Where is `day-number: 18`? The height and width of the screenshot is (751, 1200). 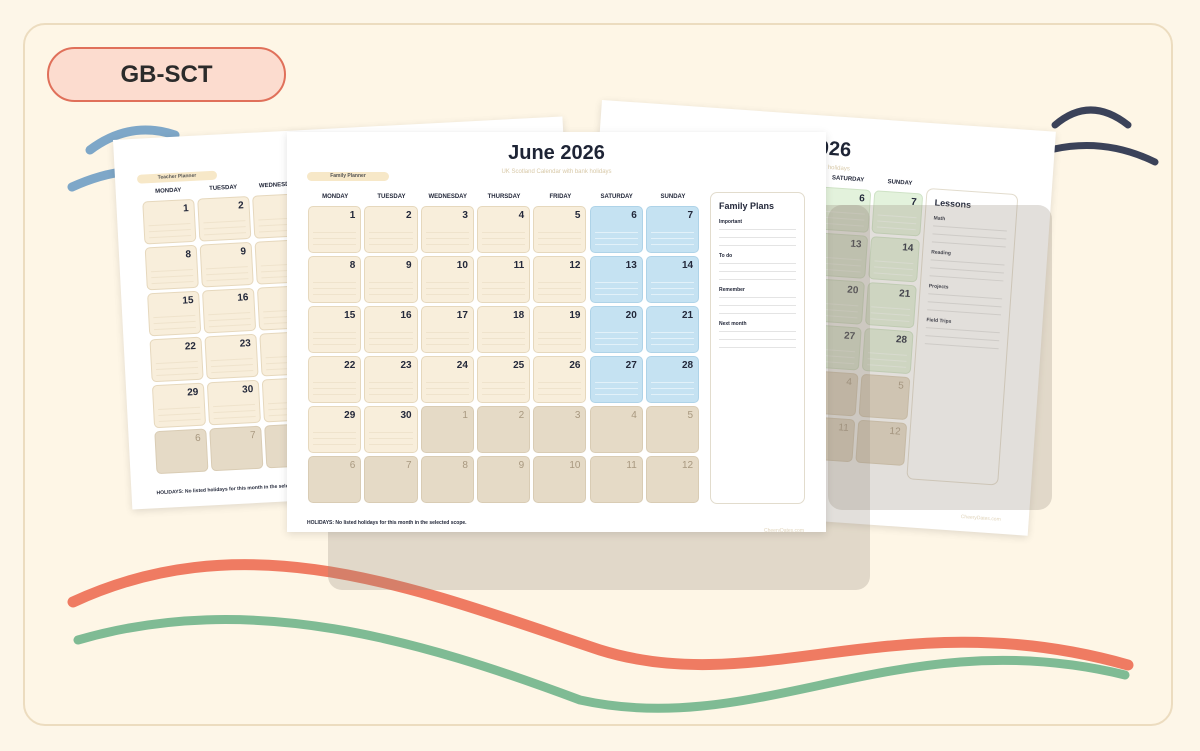 day-number: 18 is located at coordinates (519, 315).